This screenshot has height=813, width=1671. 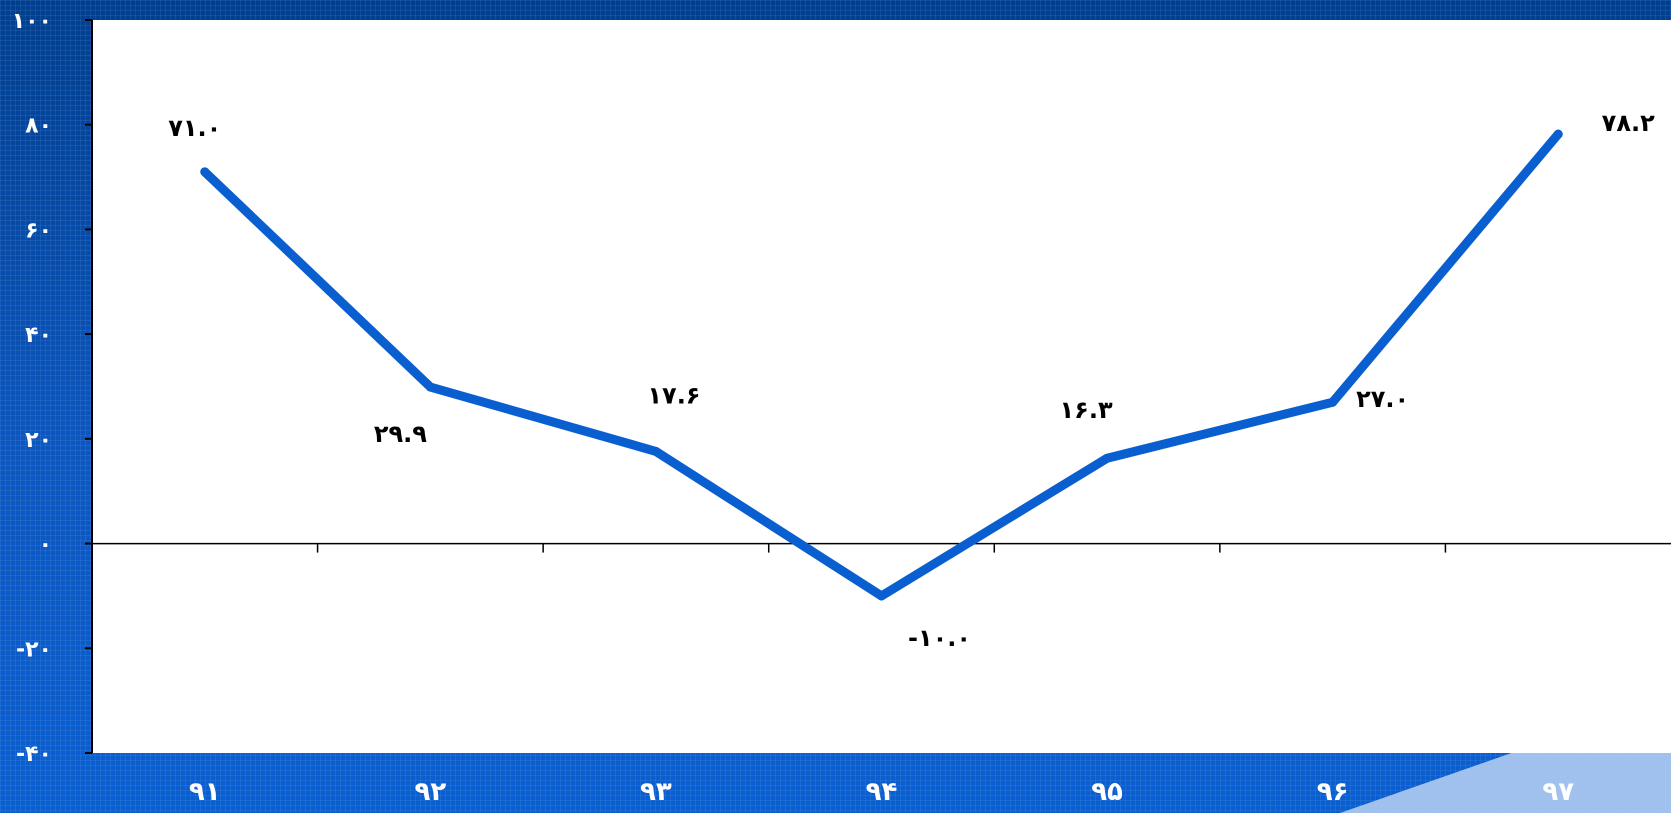 What do you see at coordinates (1086, 410) in the screenshot?
I see `data-label: ۱۶.۳` at bounding box center [1086, 410].